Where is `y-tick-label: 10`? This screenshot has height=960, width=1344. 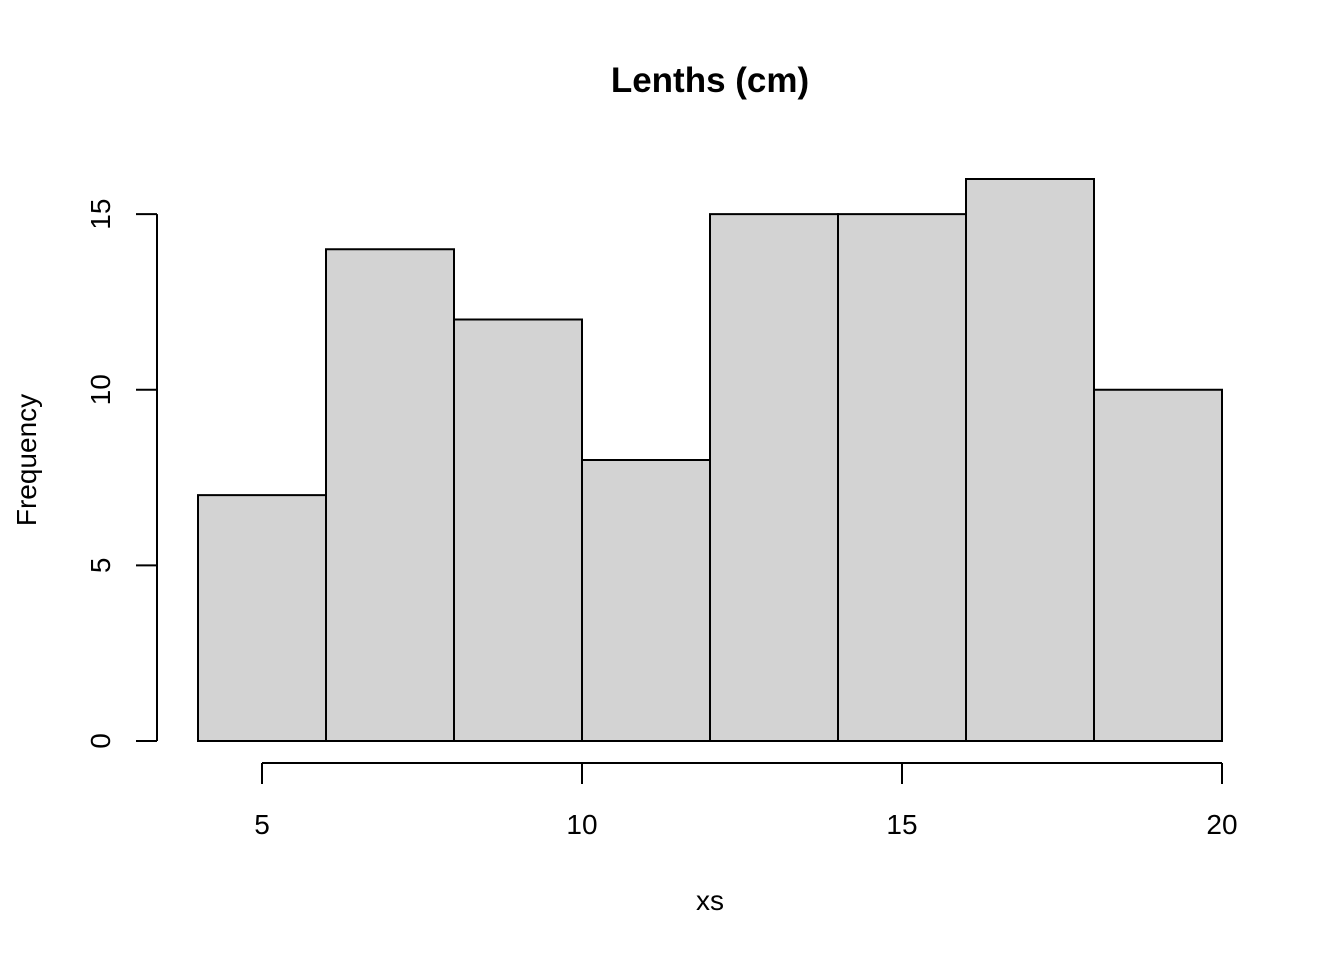 y-tick-label: 10 is located at coordinates (100, 389).